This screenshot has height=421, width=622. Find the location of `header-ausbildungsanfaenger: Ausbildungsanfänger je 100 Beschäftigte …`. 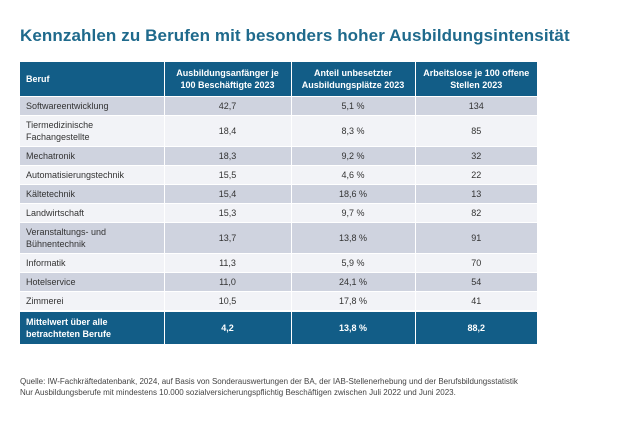

header-ausbildungsanfaenger: Ausbildungsanfänger je 100 Beschäftigte … is located at coordinates (228, 79).